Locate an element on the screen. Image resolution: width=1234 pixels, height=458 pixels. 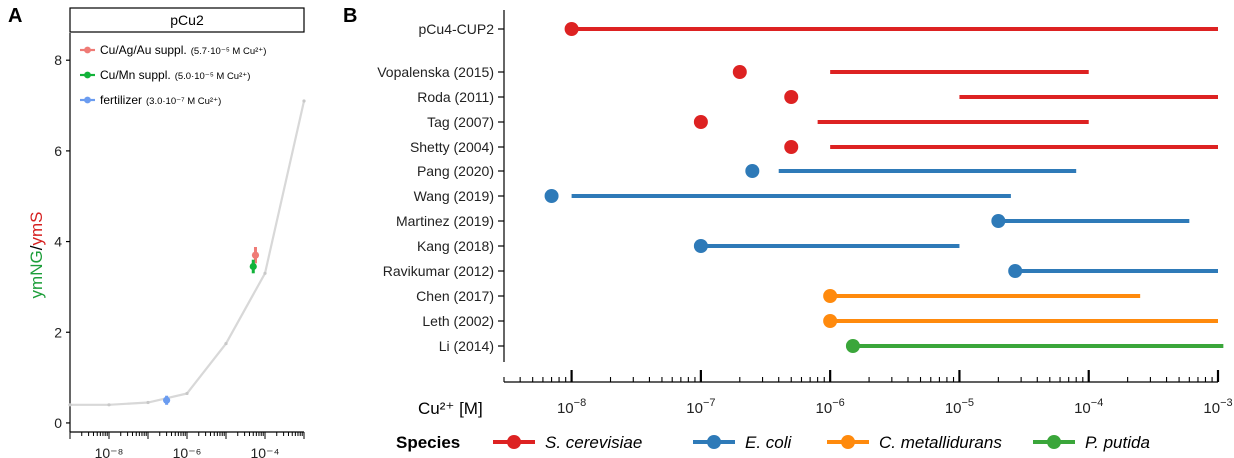
ylabel-slash: / is located at coordinates (36, 247).